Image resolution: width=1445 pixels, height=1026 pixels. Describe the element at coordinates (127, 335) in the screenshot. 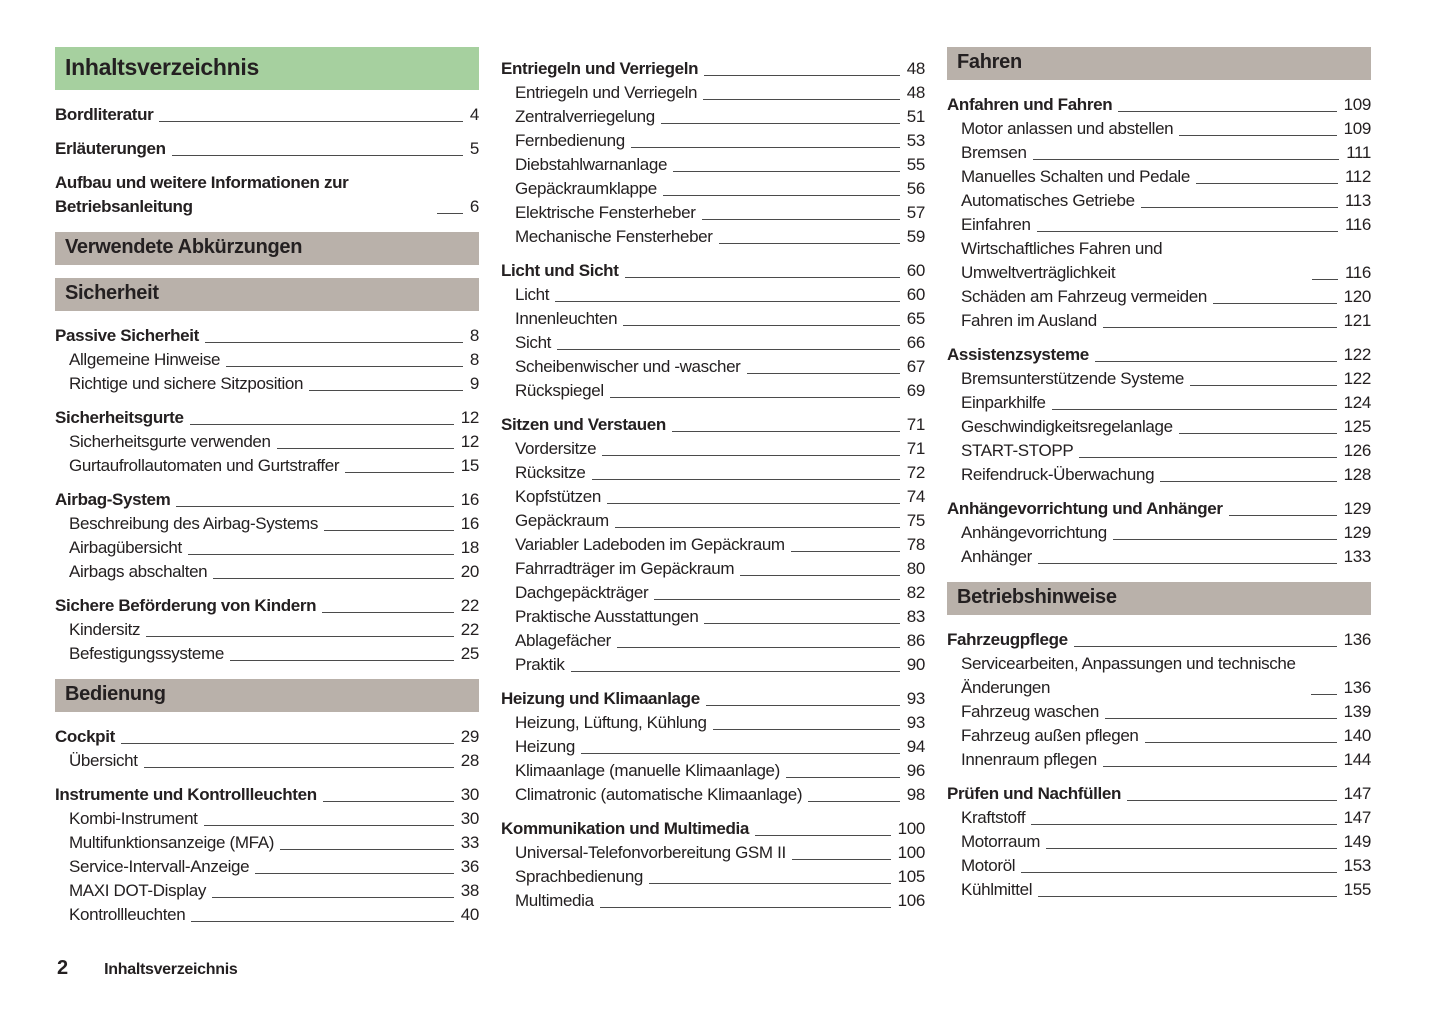

I see `entry-label: Passive Sicherheit` at that location.